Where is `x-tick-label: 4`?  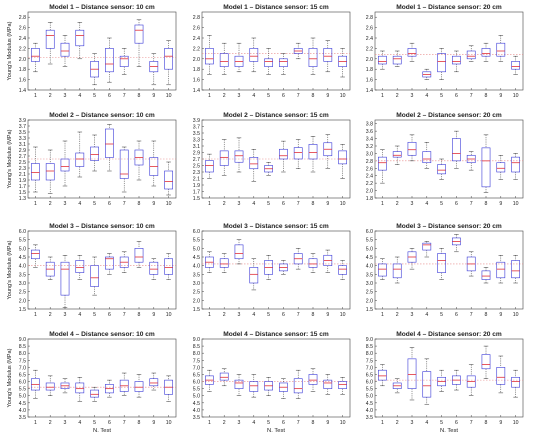 x-tick-label: 4 is located at coordinates (253, 204).